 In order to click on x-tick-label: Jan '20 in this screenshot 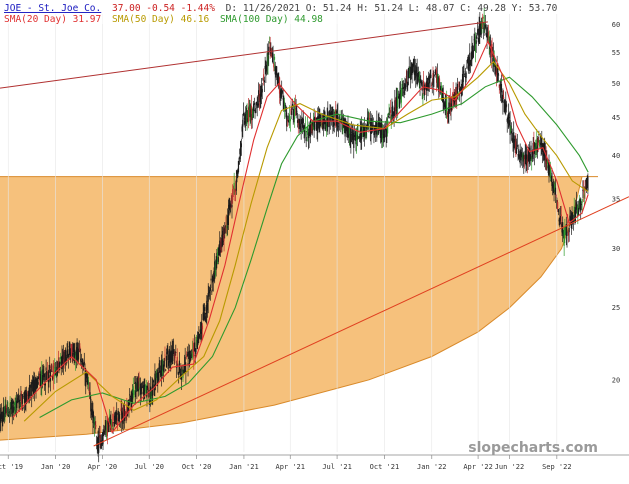, I will do `click(56, 467)`.